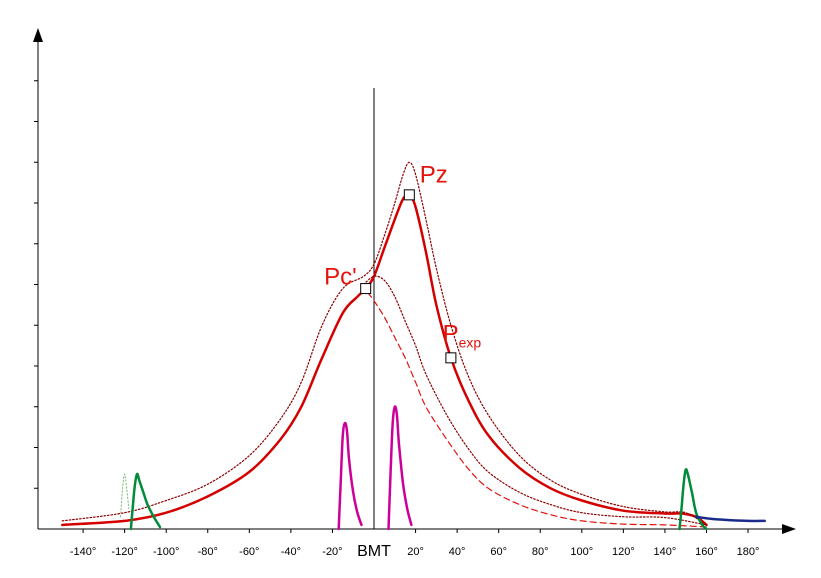  I want to click on annotation-label: Pc', so click(340, 277).